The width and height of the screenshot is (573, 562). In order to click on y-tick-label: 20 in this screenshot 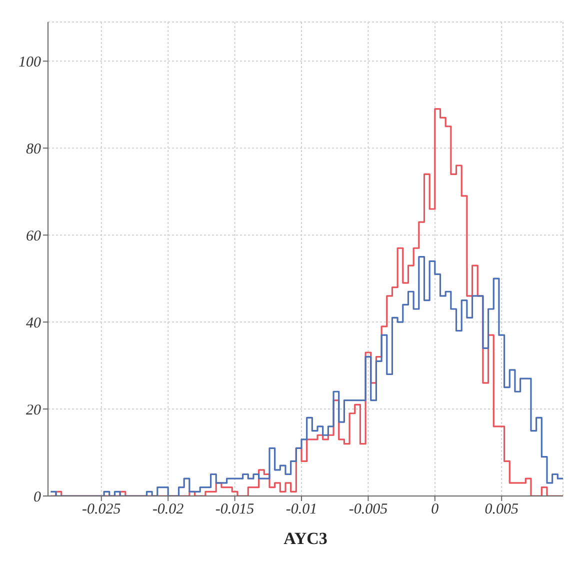, I will do `click(34, 410)`.